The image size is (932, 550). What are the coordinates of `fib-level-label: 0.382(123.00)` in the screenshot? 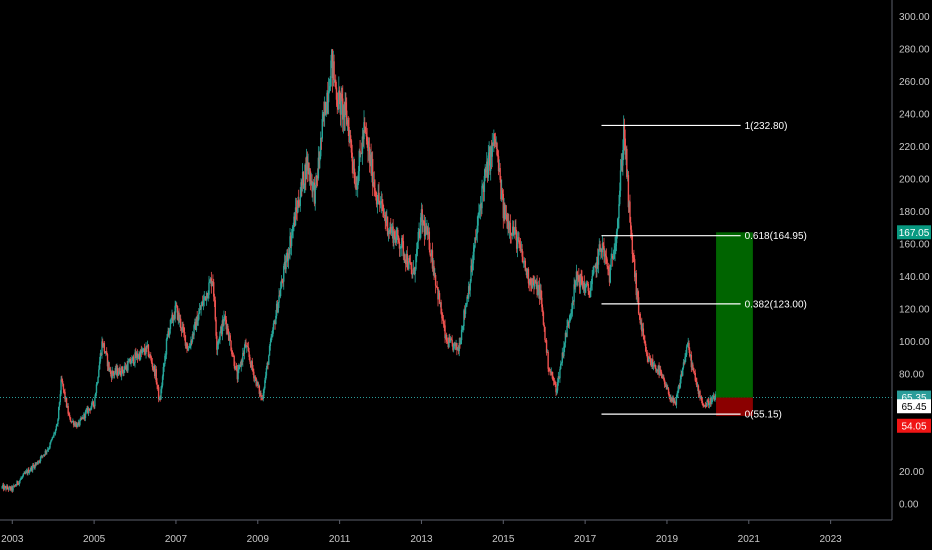 It's located at (776, 304).